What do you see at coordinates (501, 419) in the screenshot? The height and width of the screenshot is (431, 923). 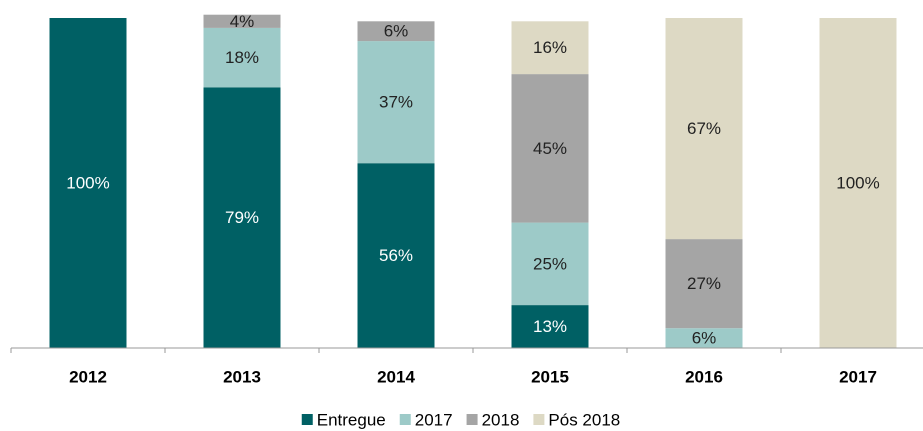 I see `legend-label: 2018` at bounding box center [501, 419].